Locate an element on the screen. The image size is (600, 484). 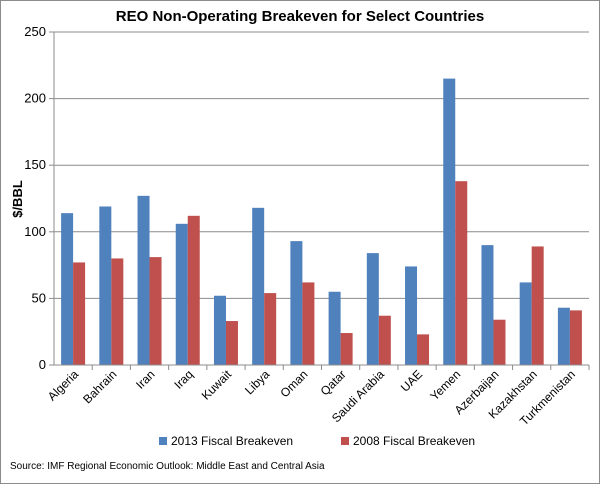
x-category-label: Qatar is located at coordinates (333, 382).